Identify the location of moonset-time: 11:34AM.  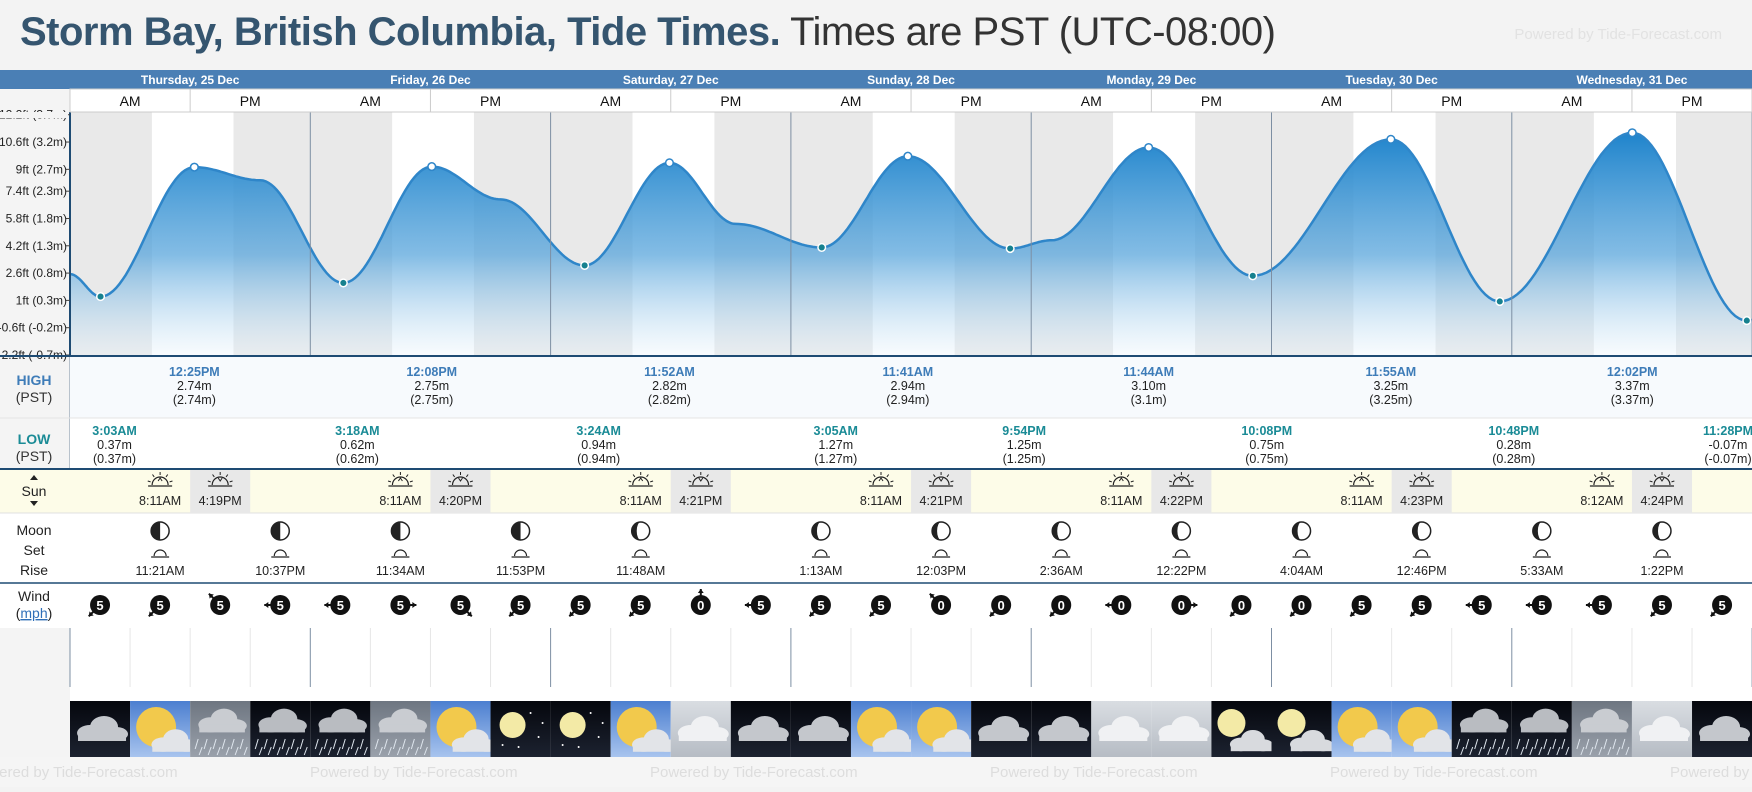
(400, 571).